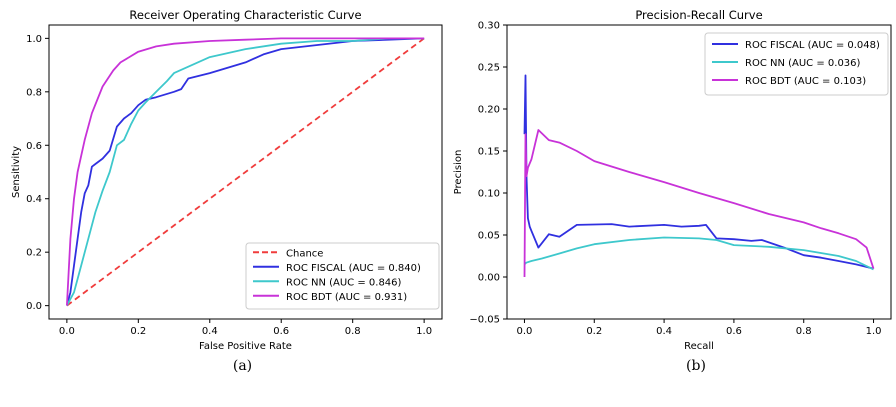  I want to click on legend-label-1: ROC NN (AUC = 0.036), so click(803, 63).